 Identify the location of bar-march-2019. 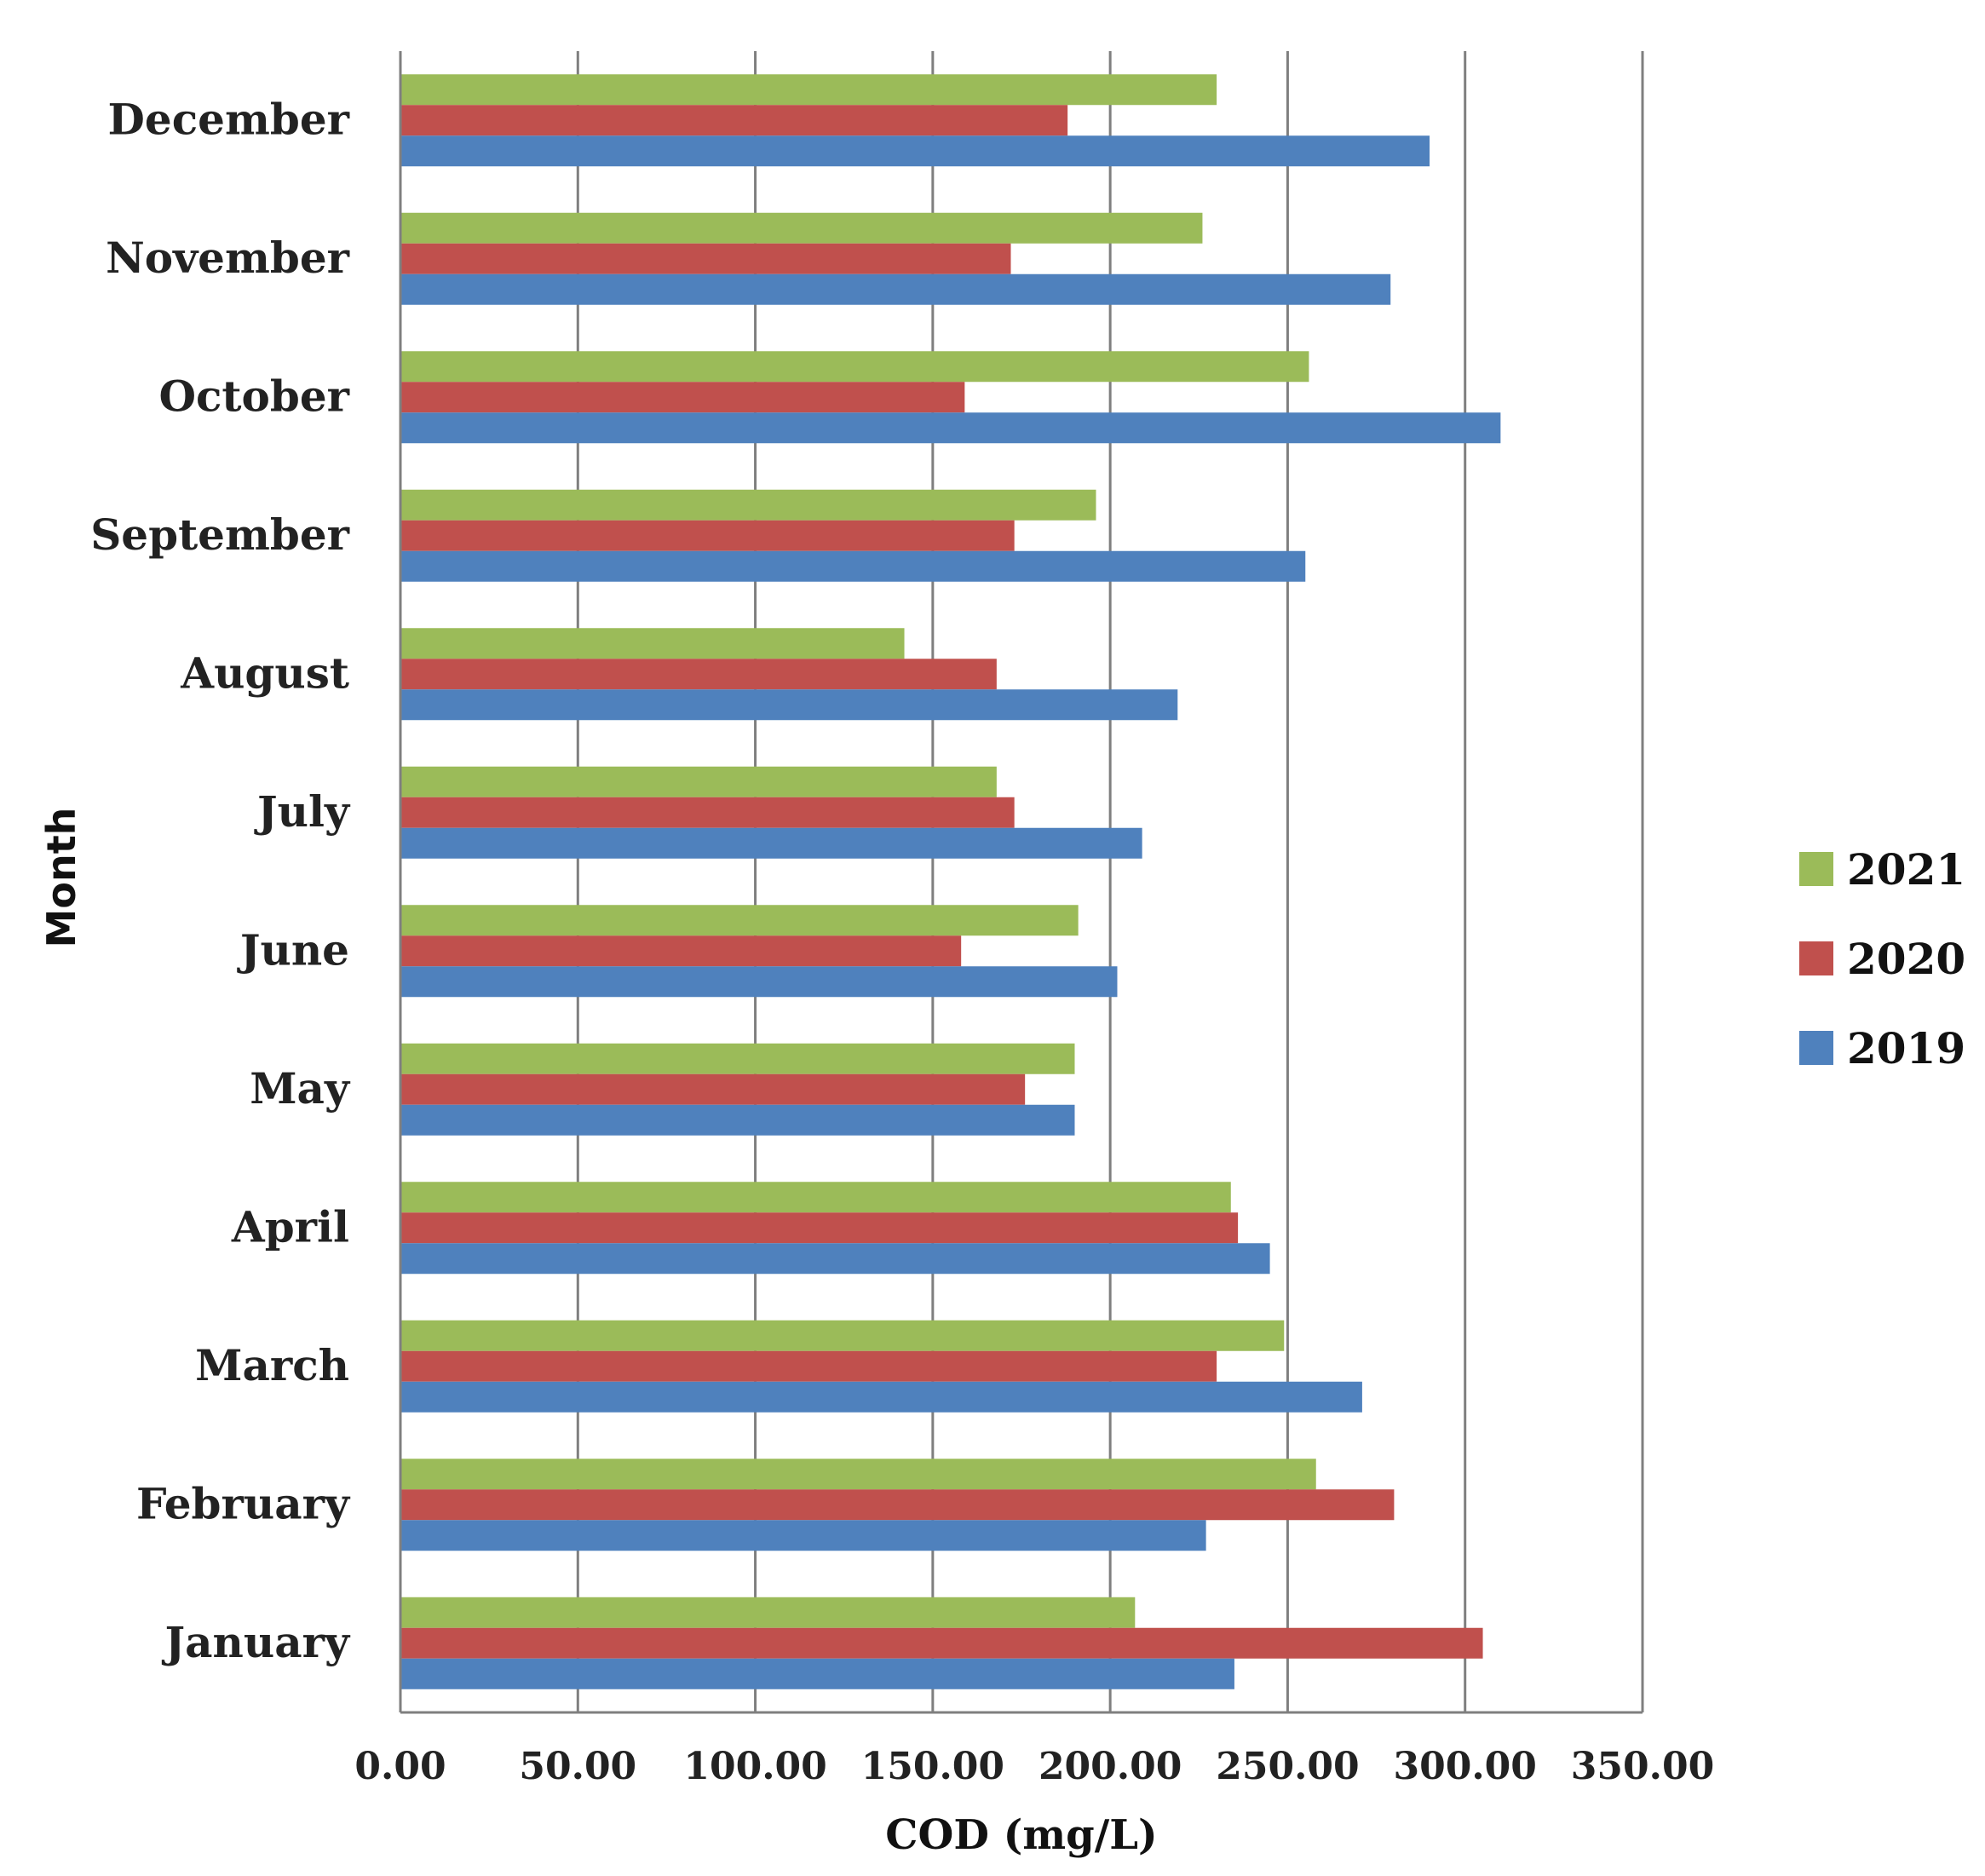
(881, 1397).